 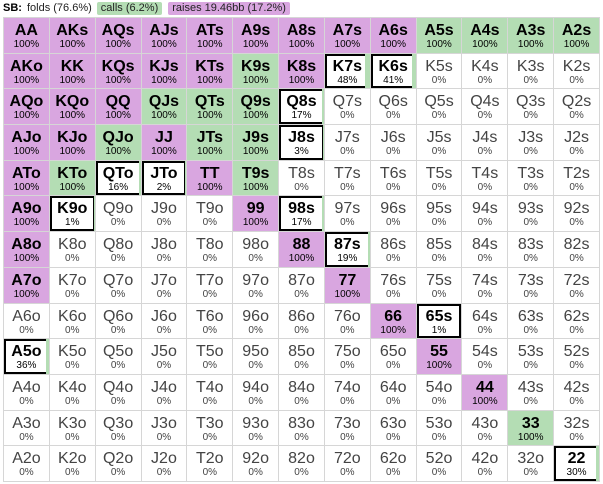 I want to click on hand-cell-q5s: Q5s 0%, so click(x=439, y=107).